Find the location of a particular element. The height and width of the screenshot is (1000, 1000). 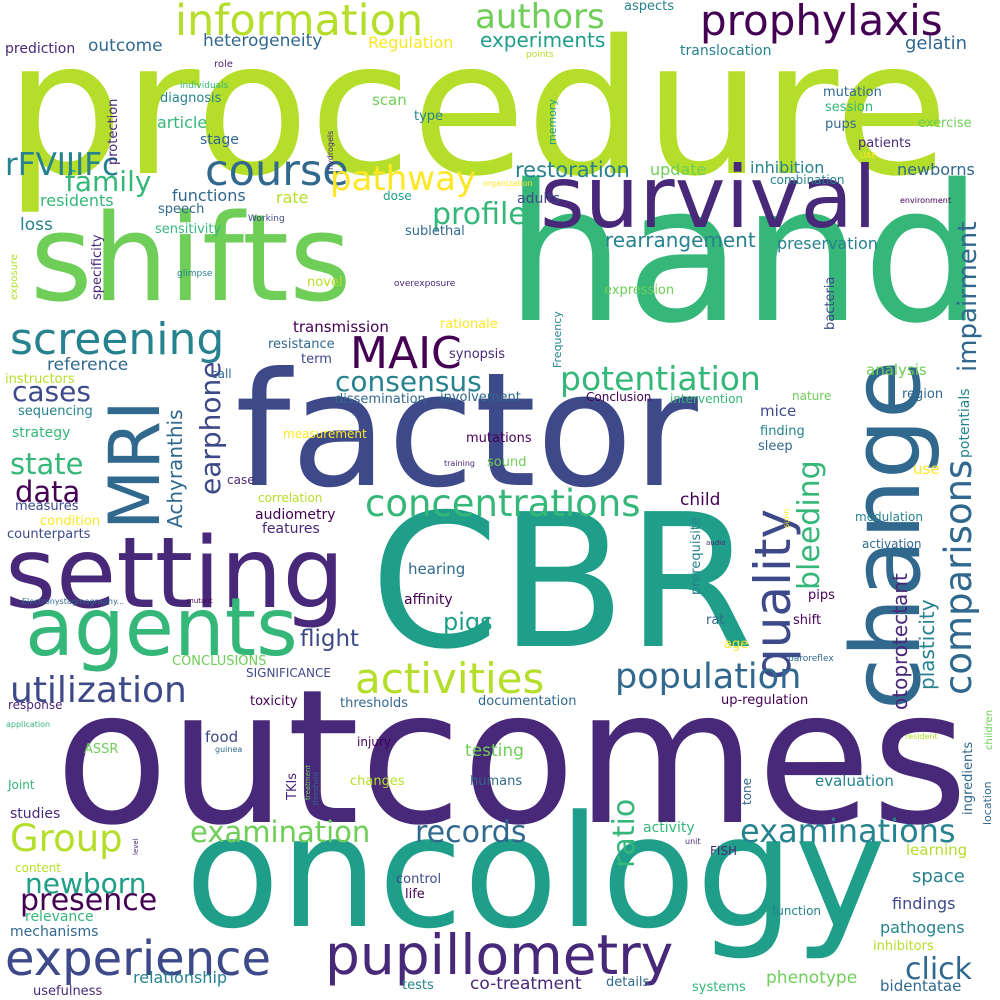

word-pupillometry: pupillometry is located at coordinates (499, 955).